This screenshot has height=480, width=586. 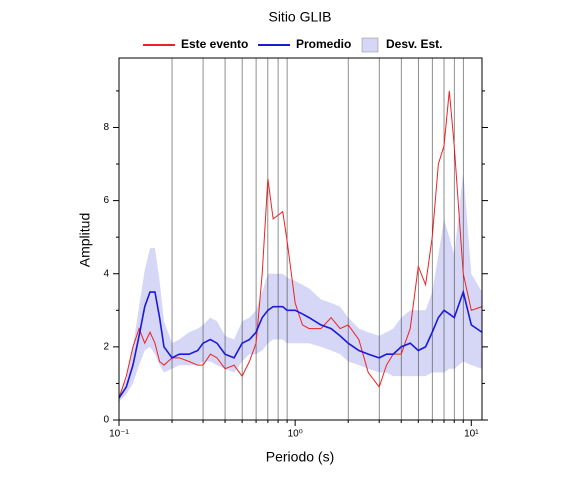 What do you see at coordinates (214, 44) in the screenshot?
I see `legend-label: Este evento` at bounding box center [214, 44].